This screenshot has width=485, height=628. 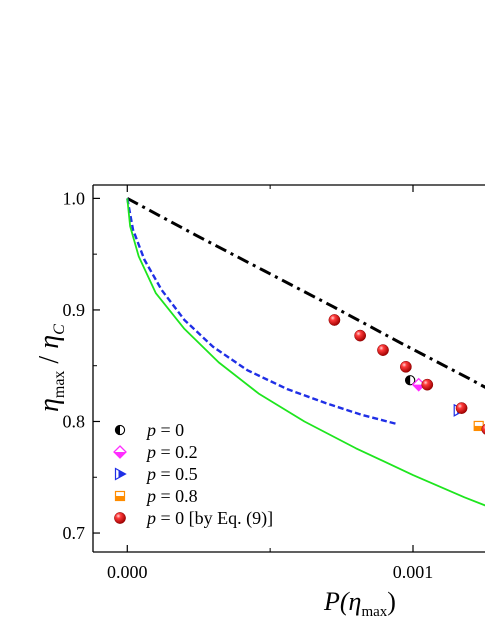 What do you see at coordinates (336, 601) in the screenshot?
I see `x-label-p: P(` at bounding box center [336, 601].